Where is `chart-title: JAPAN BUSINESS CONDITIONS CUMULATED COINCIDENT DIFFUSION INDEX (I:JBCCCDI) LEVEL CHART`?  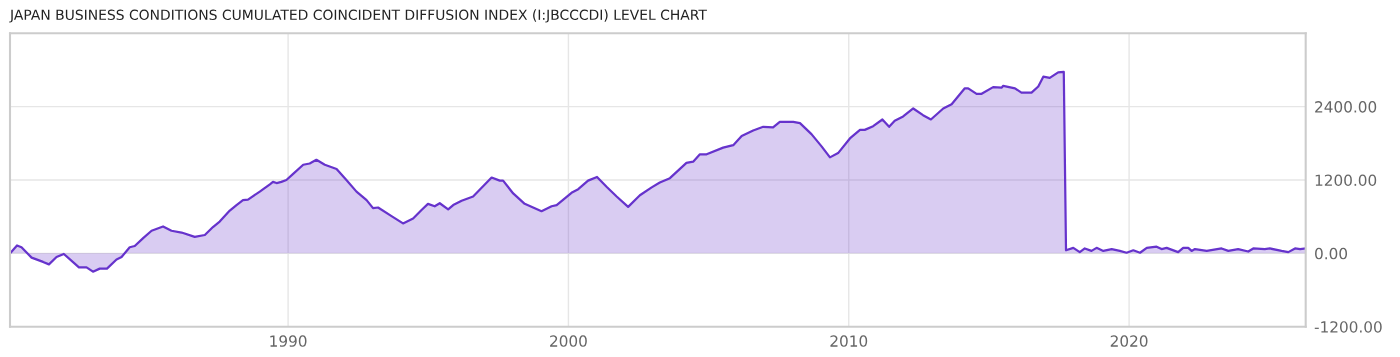
chart-title: JAPAN BUSINESS CONDITIONS CUMULATED COINCIDENT DIFFUSION INDEX (I:JBCCCDI) LEVEL CHART is located at coordinates (358, 16).